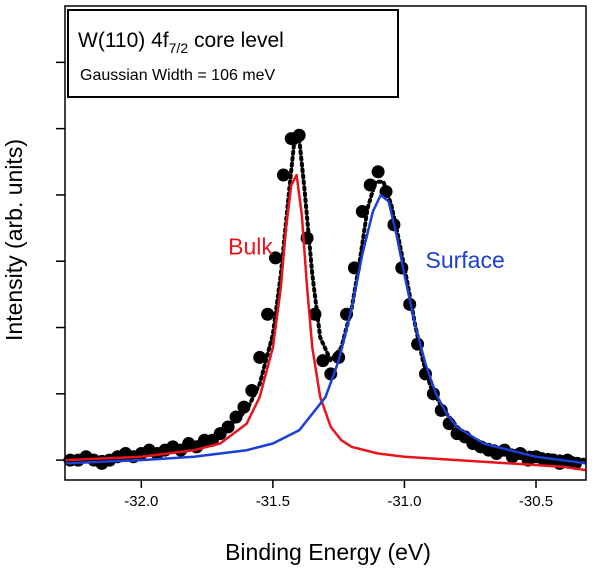 This screenshot has width=592, height=571. What do you see at coordinates (404, 501) in the screenshot?
I see `x-tick-label: -31.0` at bounding box center [404, 501].